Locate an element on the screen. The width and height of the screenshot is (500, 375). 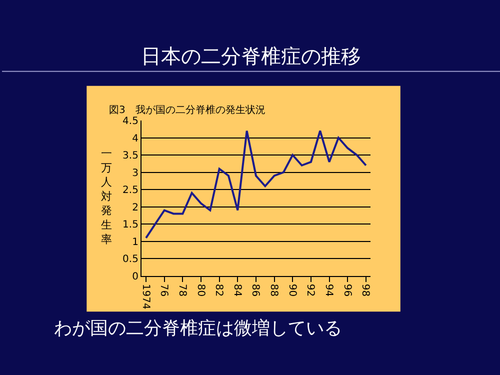
x-tick-label: 94 is located at coordinates (328, 290).